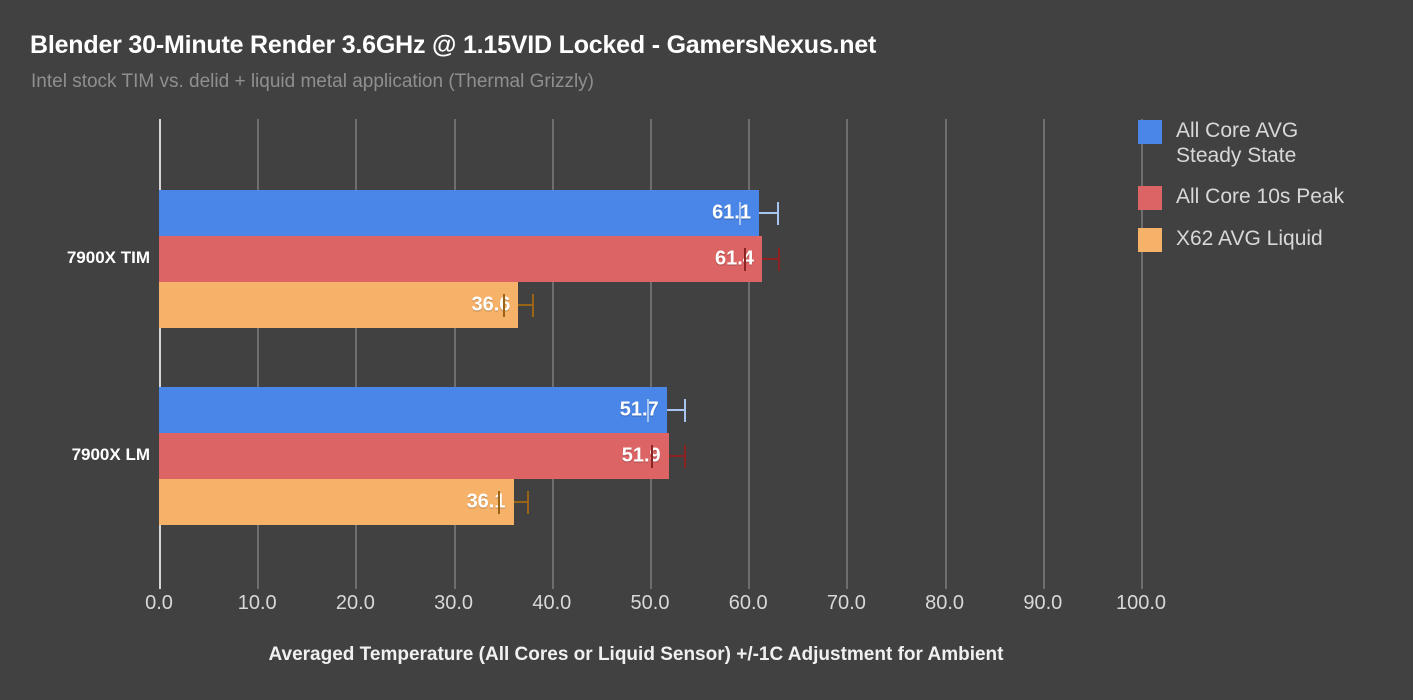  Describe the element at coordinates (459, 213) in the screenshot. I see `bar: 61.1` at that location.